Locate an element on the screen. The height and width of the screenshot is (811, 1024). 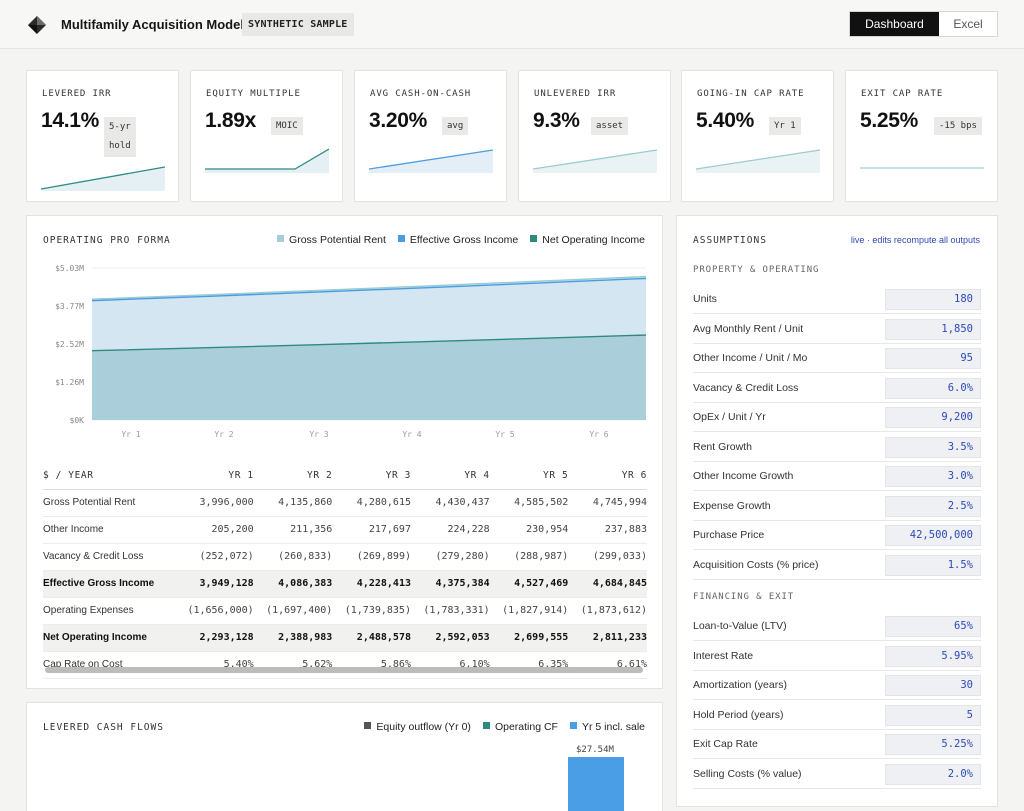
assumption-input: 2.5% is located at coordinates (933, 506).